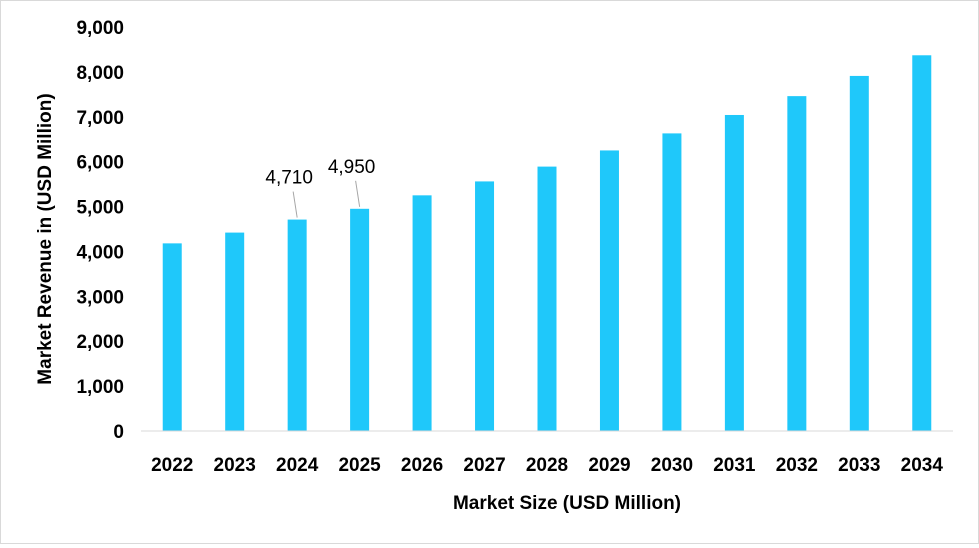  What do you see at coordinates (100, 342) in the screenshot?
I see `y-tick-label: 2,000` at bounding box center [100, 342].